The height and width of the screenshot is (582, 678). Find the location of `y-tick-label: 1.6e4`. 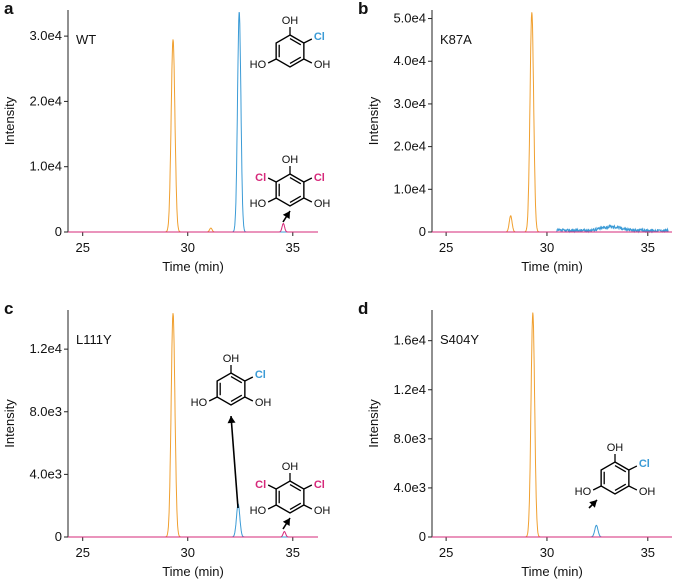

y-tick-label: 1.6e4 is located at coordinates (409, 340).